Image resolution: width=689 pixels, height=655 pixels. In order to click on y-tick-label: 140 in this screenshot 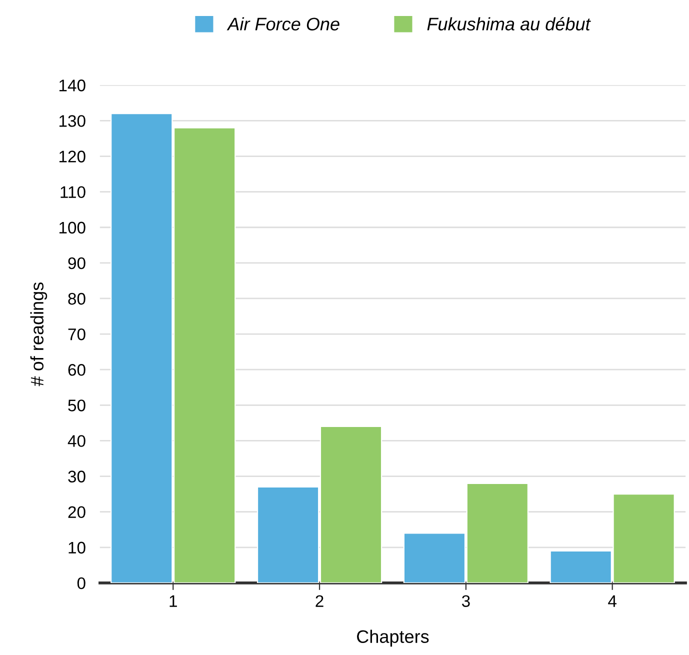, I will do `click(72, 86)`.